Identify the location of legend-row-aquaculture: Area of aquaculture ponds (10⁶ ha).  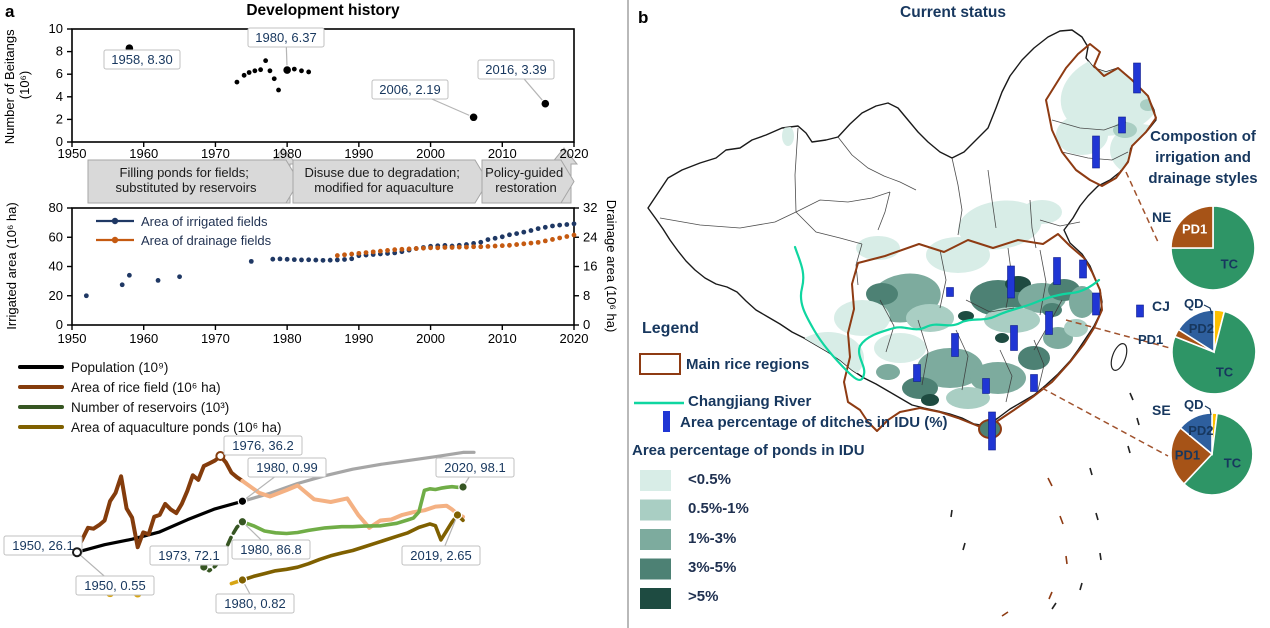
(149, 427).